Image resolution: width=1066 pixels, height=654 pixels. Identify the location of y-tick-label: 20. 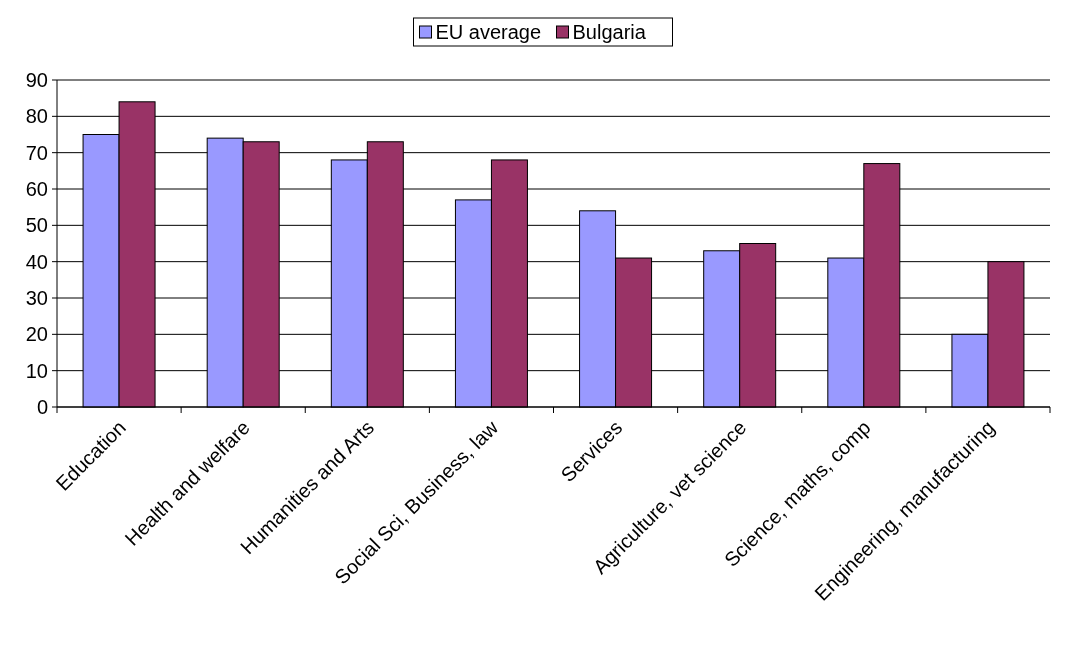
(36, 334).